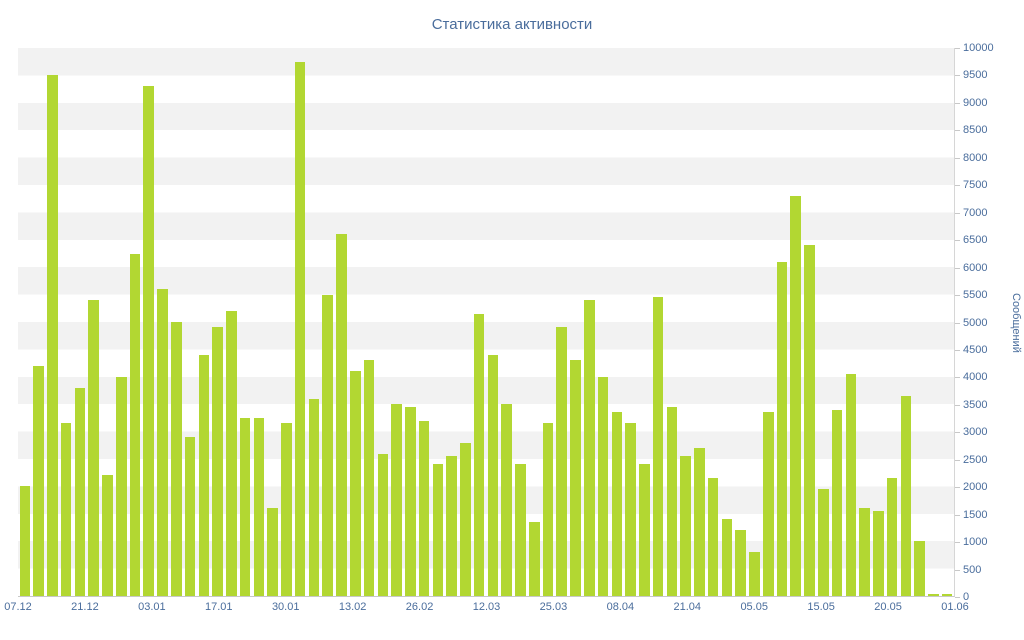 This screenshot has height=640, width=1024. Describe the element at coordinates (975, 459) in the screenshot. I see `y-axis-tick-label: 2500` at that location.